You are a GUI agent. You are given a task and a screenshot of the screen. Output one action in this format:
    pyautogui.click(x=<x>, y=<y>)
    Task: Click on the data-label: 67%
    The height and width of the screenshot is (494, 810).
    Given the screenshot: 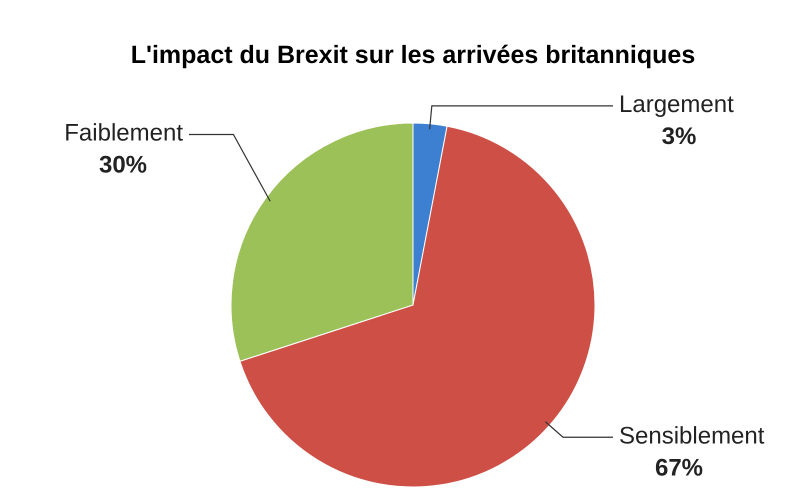 What is the action you would take?
    pyautogui.click(x=679, y=468)
    